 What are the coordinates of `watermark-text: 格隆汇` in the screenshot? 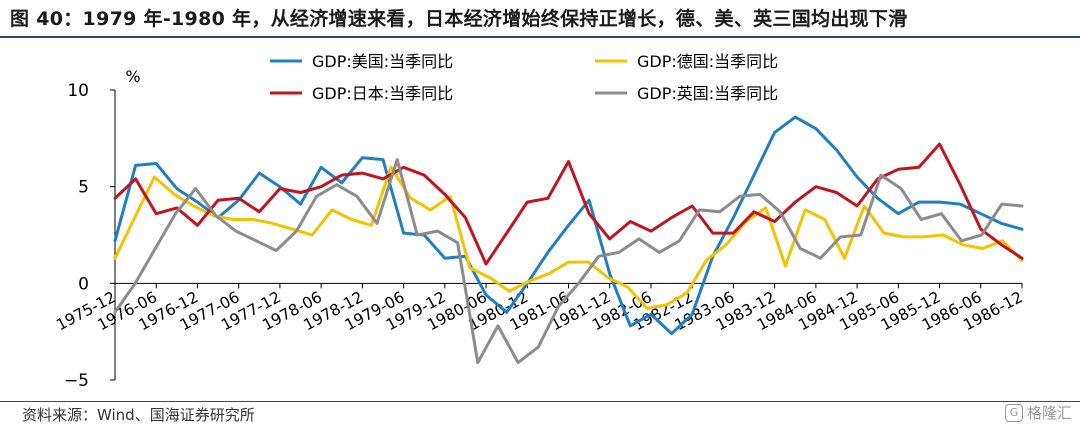 It's located at (1049, 413).